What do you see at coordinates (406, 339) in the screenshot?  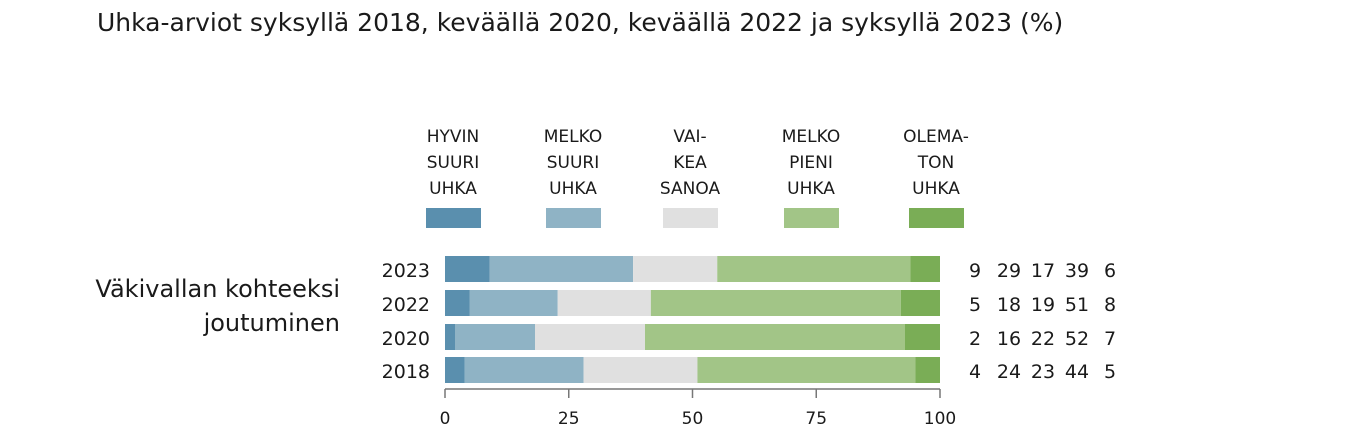 I see `category-label: 2020` at bounding box center [406, 339].